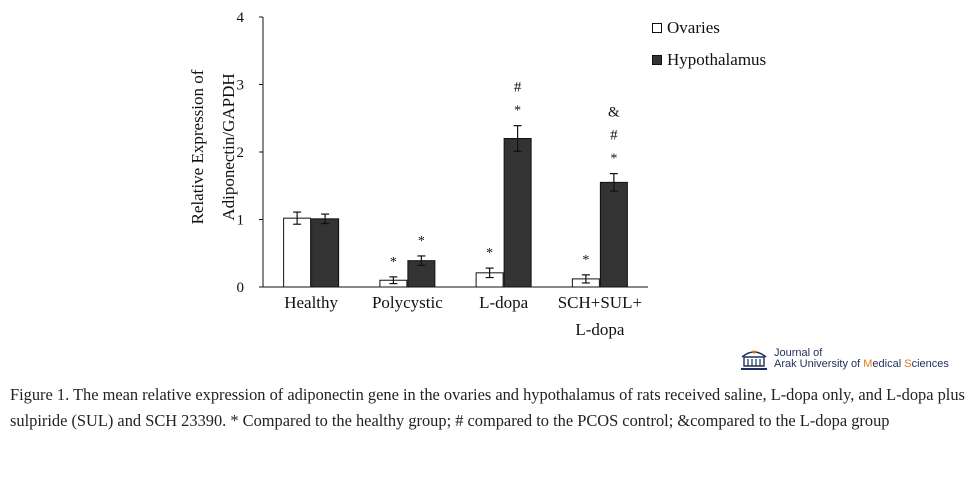  I want to click on legend: Ovaries Hypothalamus, so click(709, 44).